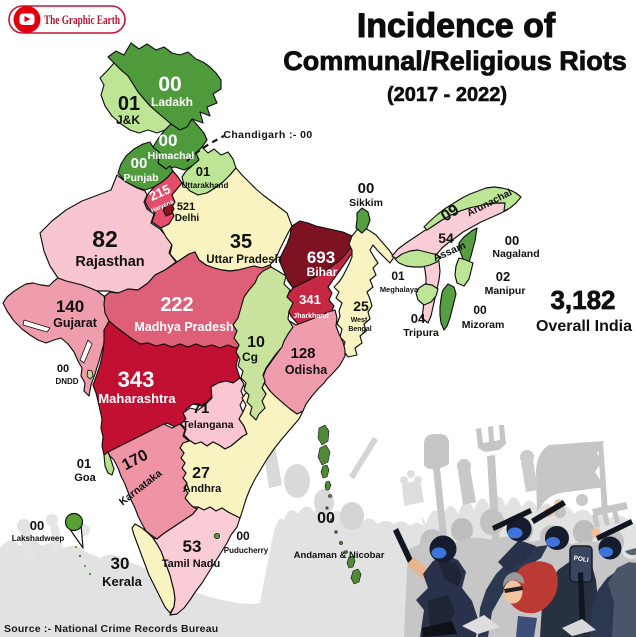  Describe the element at coordinates (38, 538) in the screenshot. I see `svg-text: Lakshadweep` at that location.